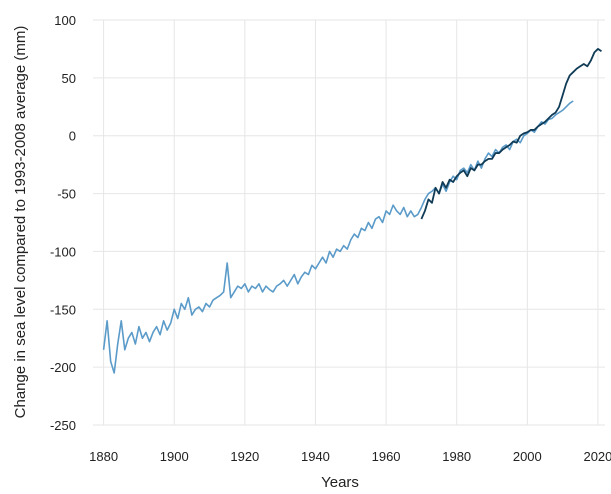  Describe the element at coordinates (66, 194) in the screenshot. I see `y-tick-label: -50` at that location.